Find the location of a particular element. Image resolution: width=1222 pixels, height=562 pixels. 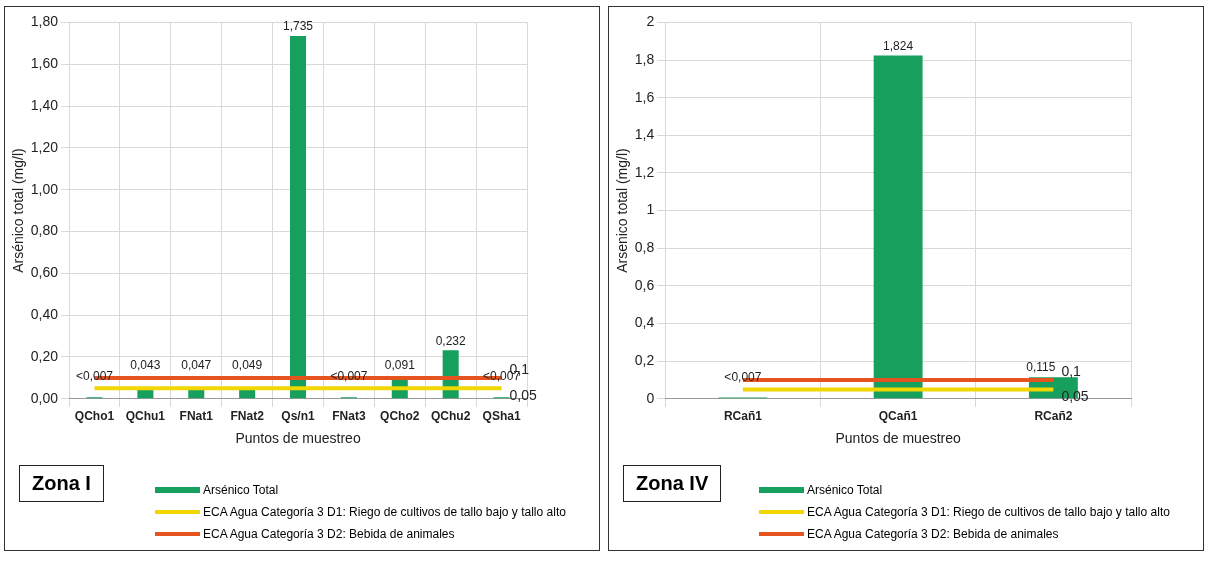

x-tick-label: FNat3 is located at coordinates (349, 416).